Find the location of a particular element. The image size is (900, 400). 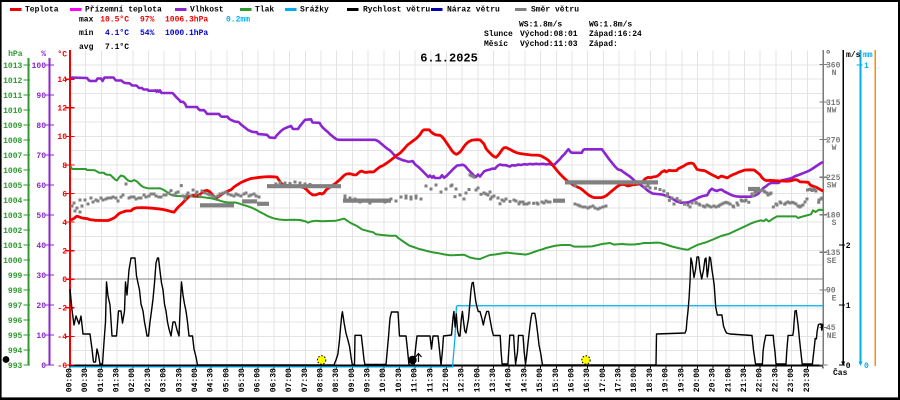

svg-text: 97% is located at coordinates (147, 19).